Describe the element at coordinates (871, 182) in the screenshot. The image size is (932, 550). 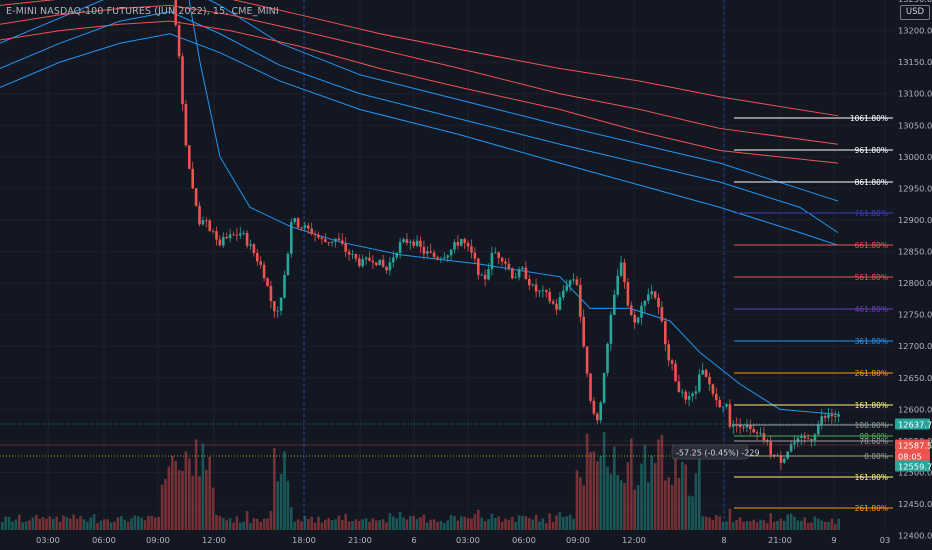
I see `fib-level-label: 861.80%` at that location.